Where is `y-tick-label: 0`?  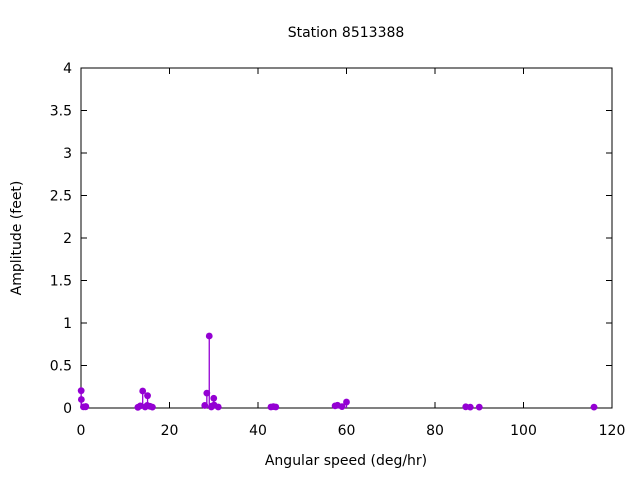
y-tick-label: 0 is located at coordinates (67, 409).